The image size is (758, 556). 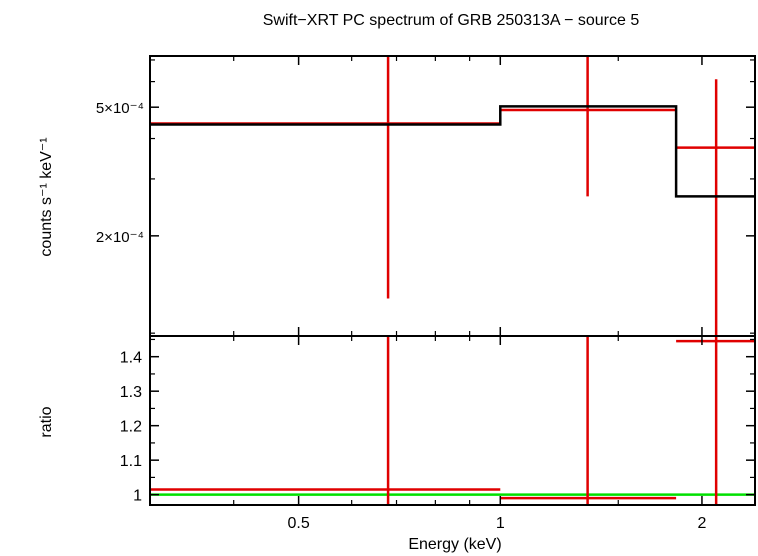 I want to click on model-step-line, so click(x=452, y=151).